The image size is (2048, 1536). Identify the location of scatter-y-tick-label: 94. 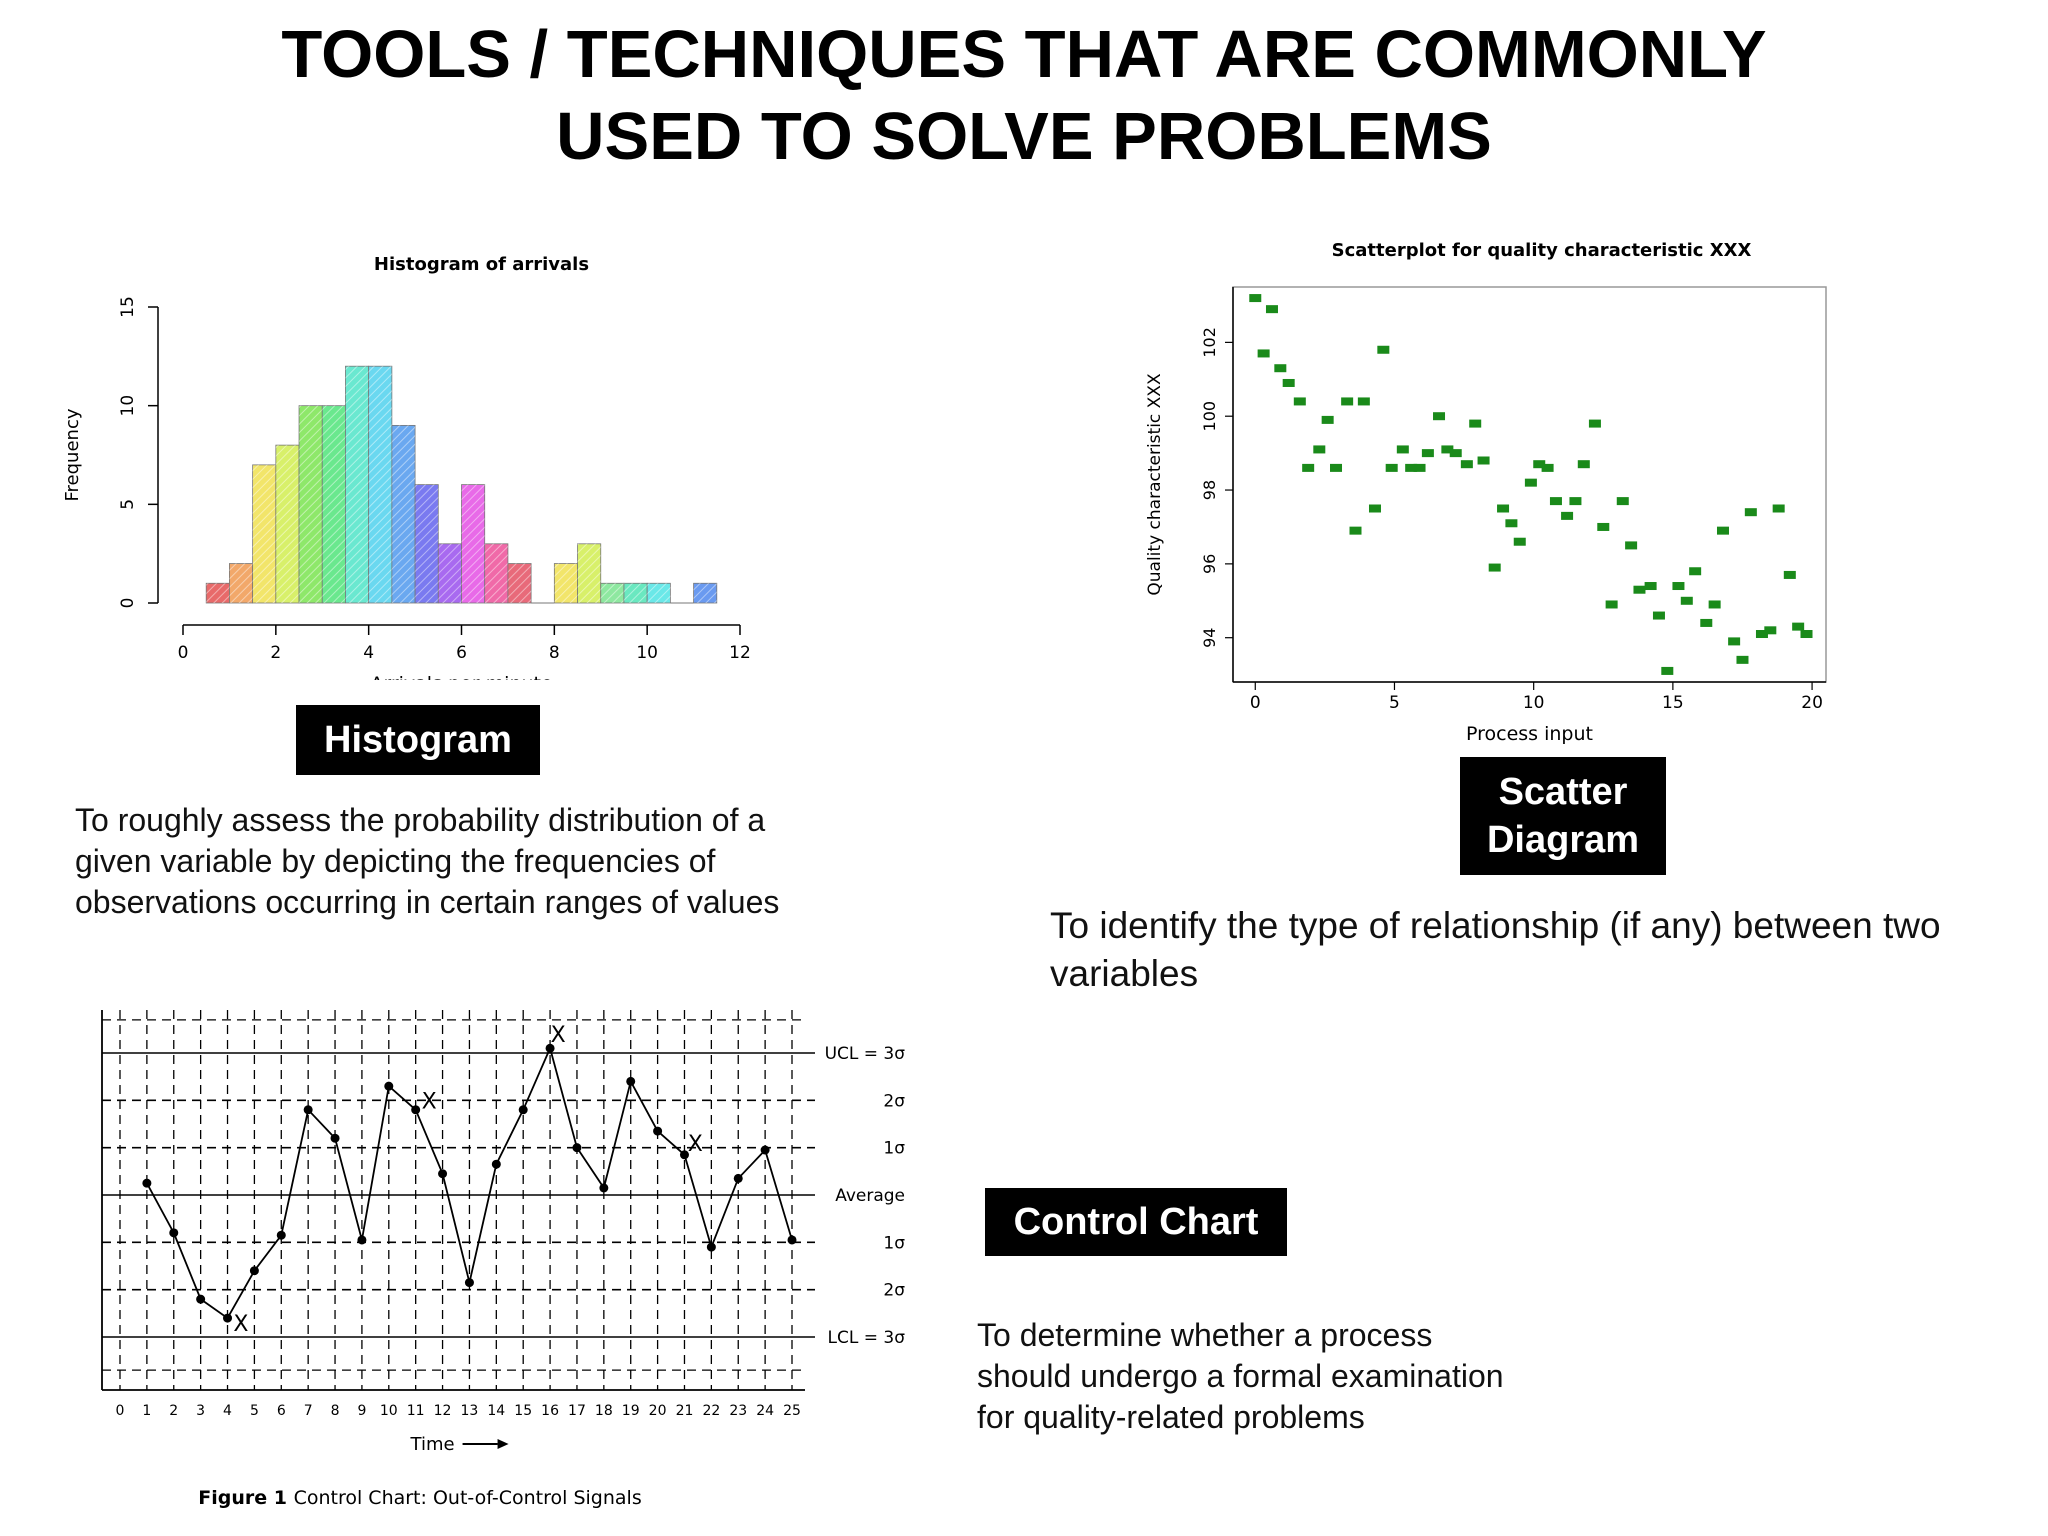
(1209, 638).